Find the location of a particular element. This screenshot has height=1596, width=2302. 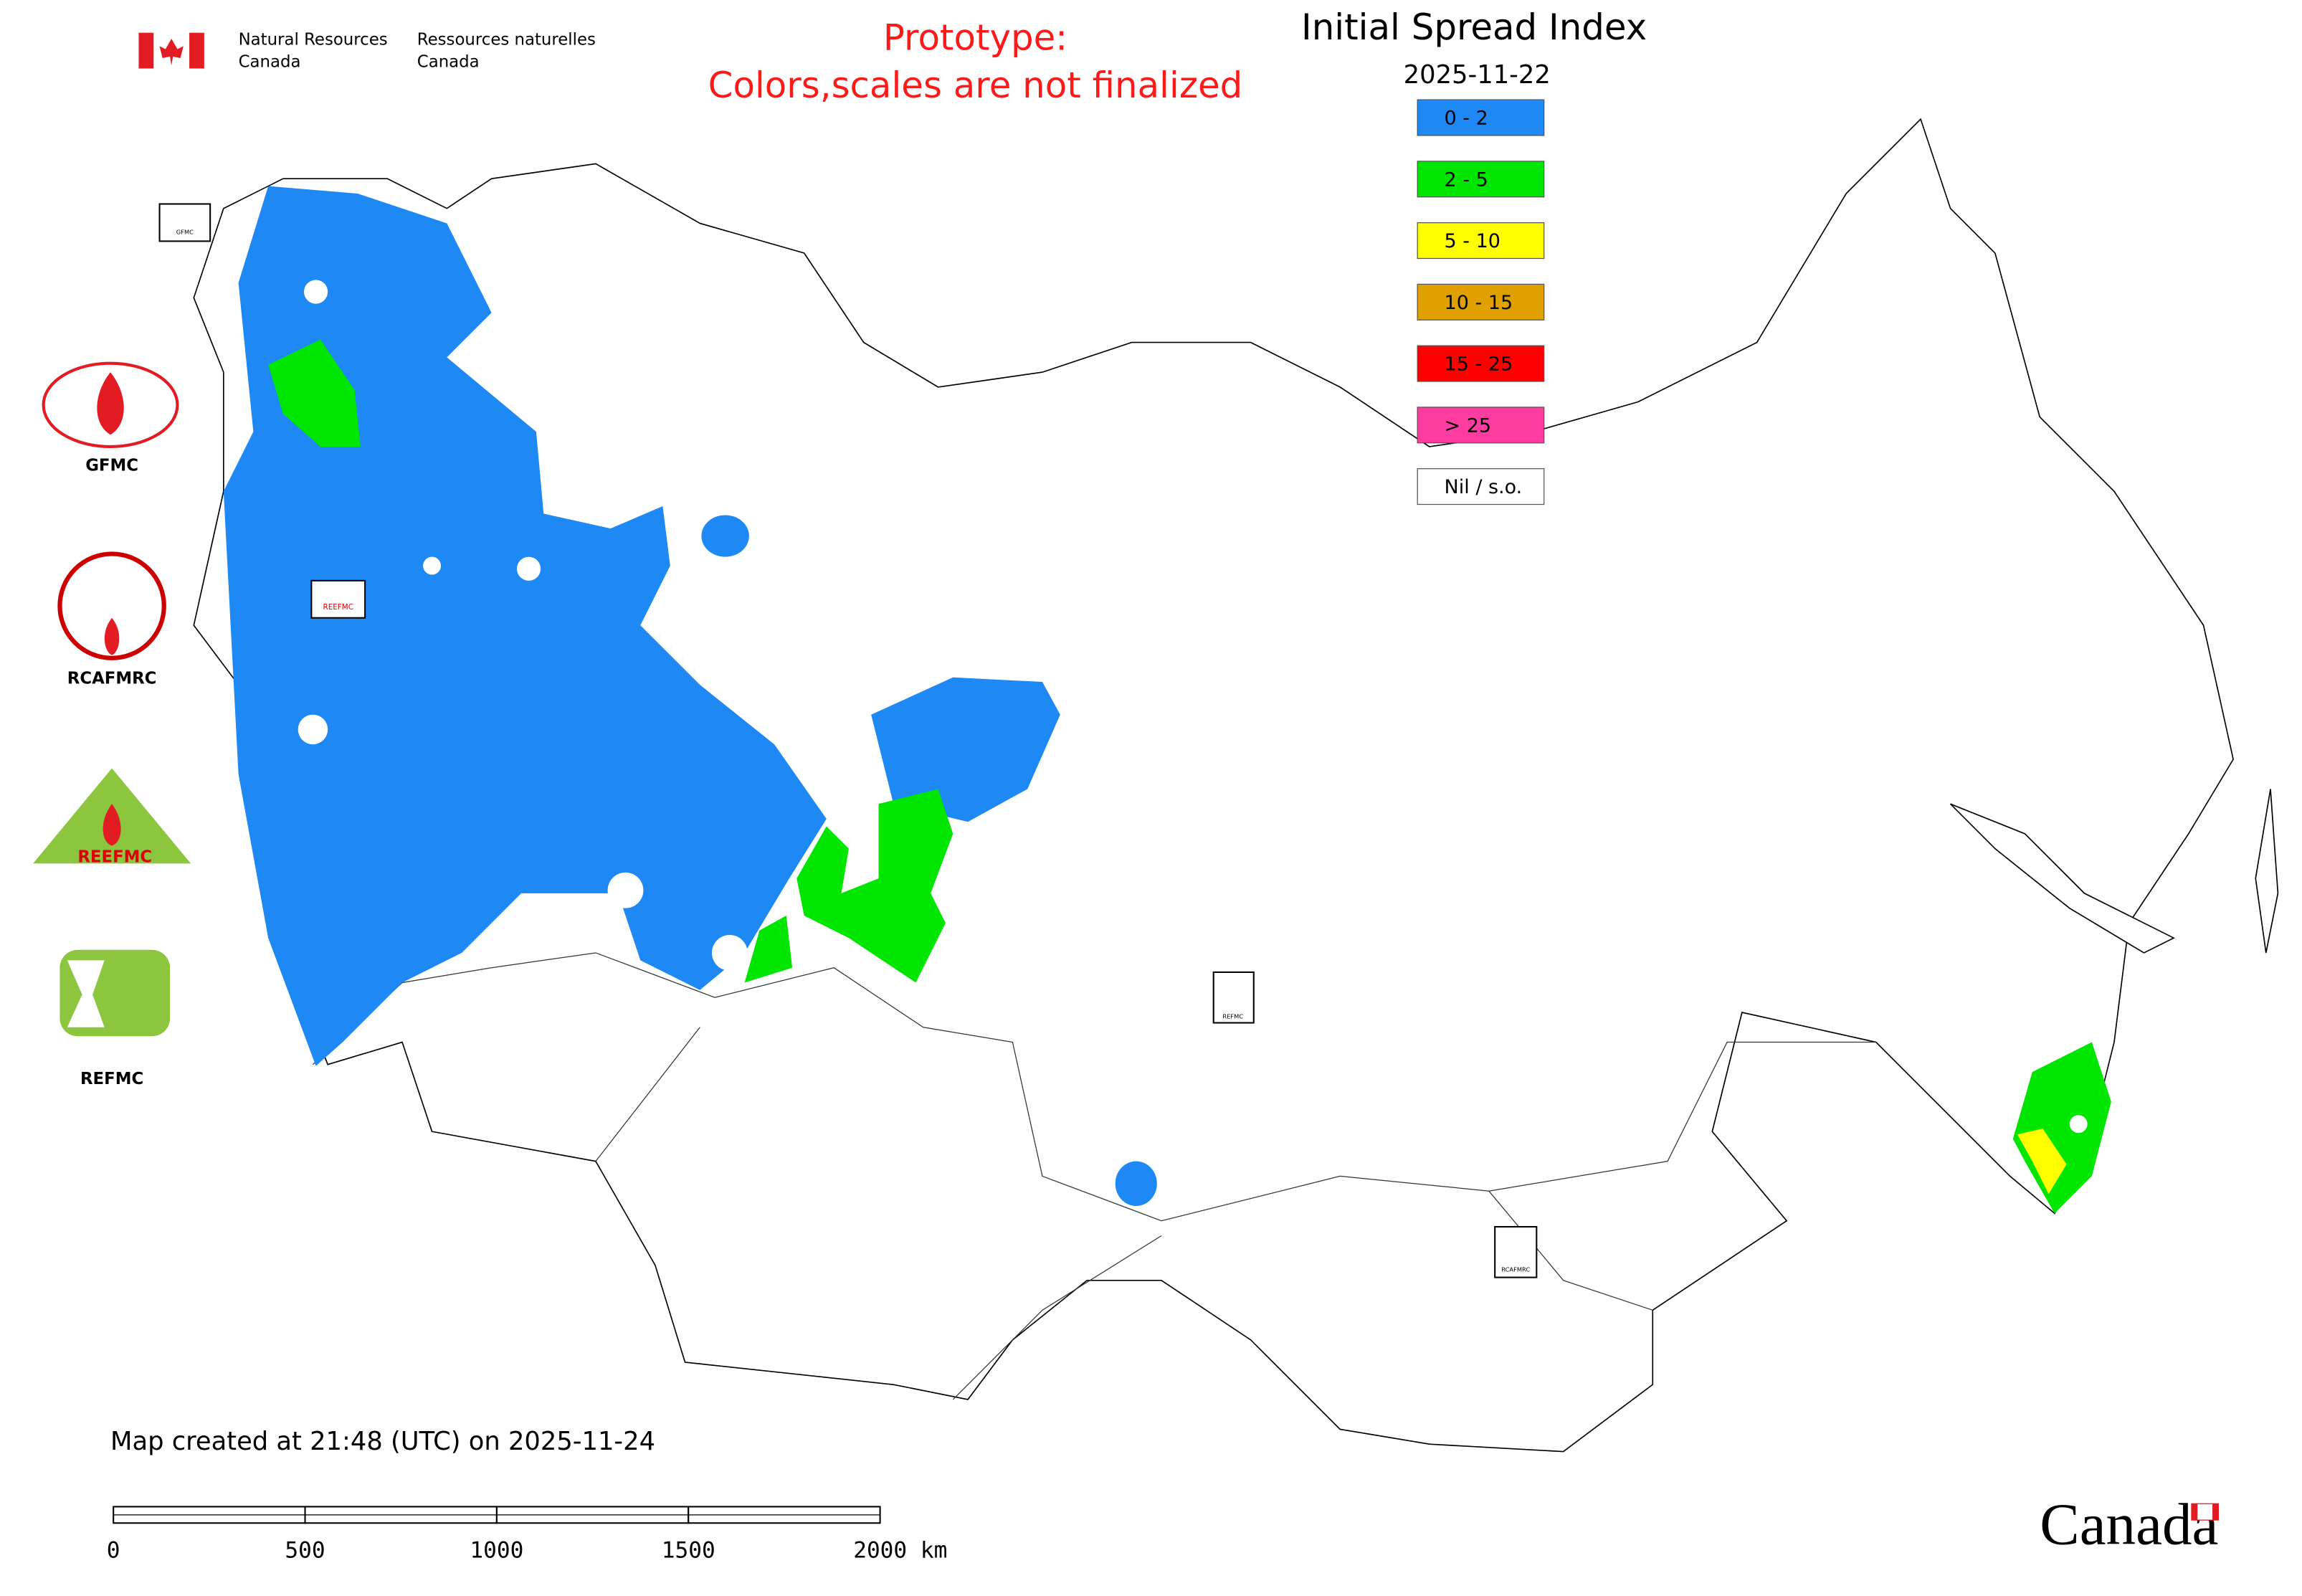

department-fr: Canada is located at coordinates (449, 62).